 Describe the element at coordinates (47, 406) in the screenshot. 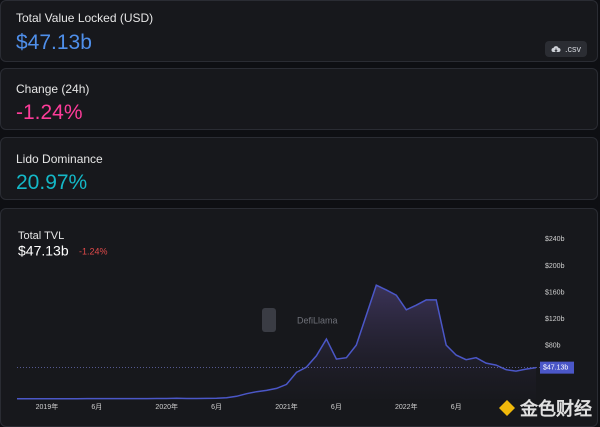

I see `x-tick-label: 2019年` at that location.